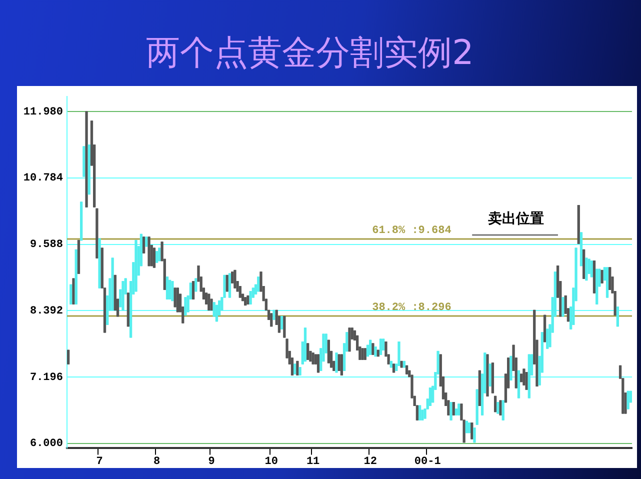 This screenshot has width=641, height=479. What do you see at coordinates (428, 462) in the screenshot?
I see `x-tick-label: 00-1` at bounding box center [428, 462].